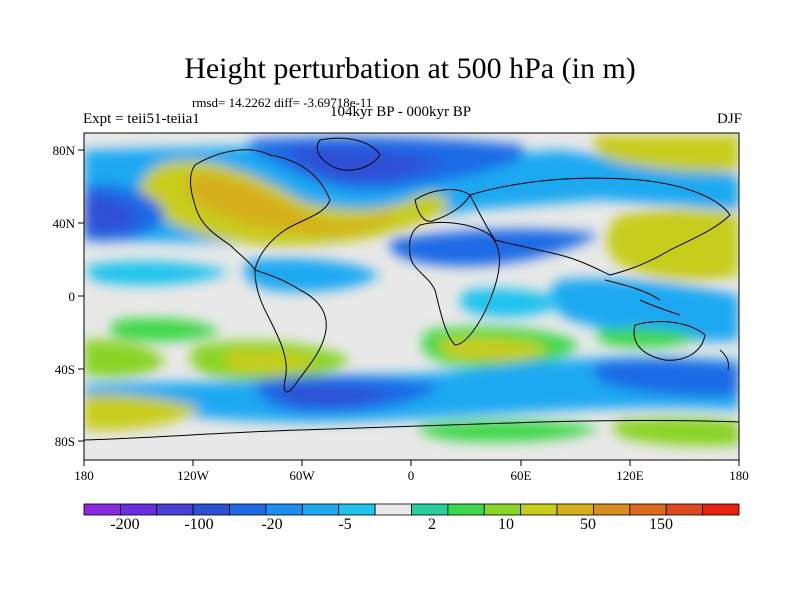  Describe the element at coordinates (199, 524) in the screenshot. I see `colorbar-label: -100` at that location.